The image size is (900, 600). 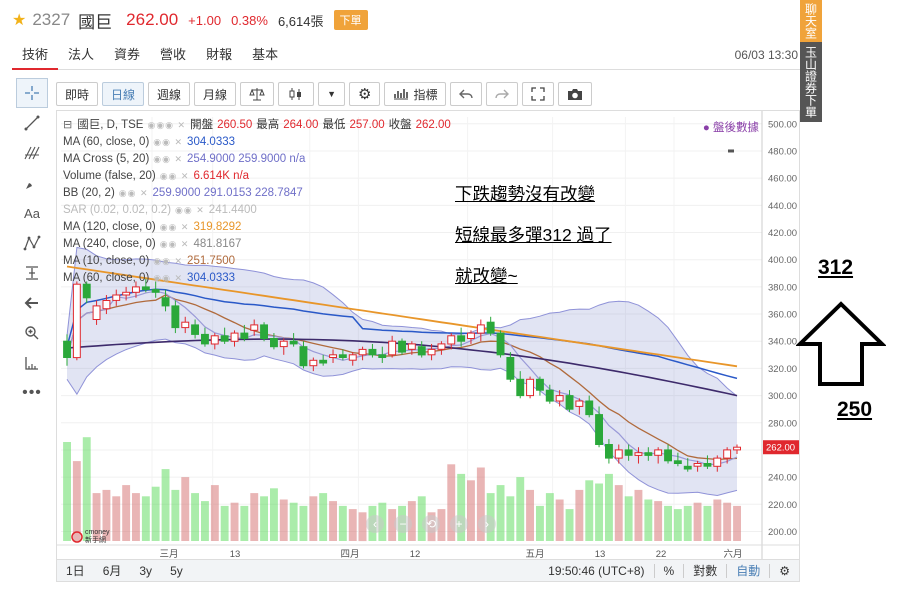 I want to click on auto-scale-toggle: 自動, so click(x=748, y=571).